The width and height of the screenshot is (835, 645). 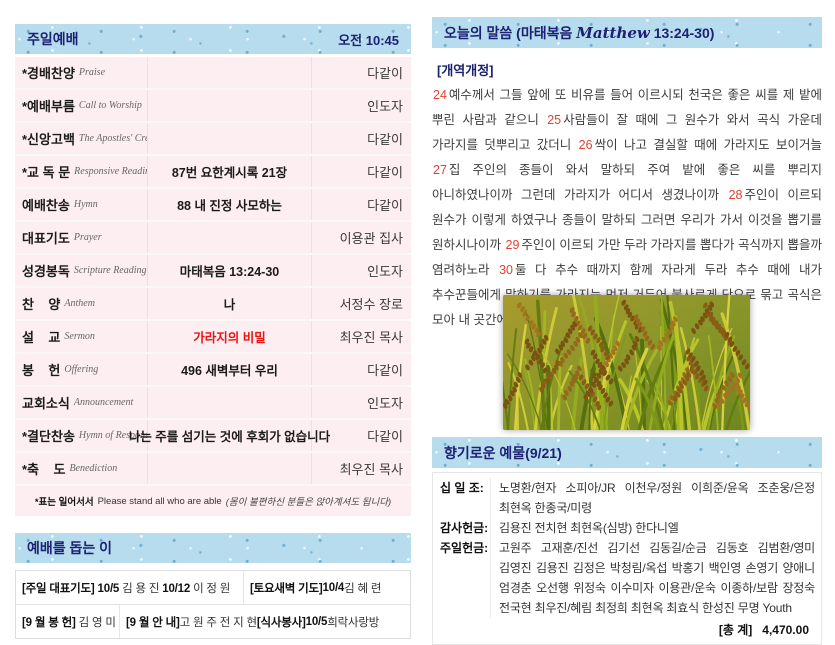 What do you see at coordinates (81, 204) in the screenshot?
I see `order-item-label: 예배찬송 Hymn` at bounding box center [81, 204].